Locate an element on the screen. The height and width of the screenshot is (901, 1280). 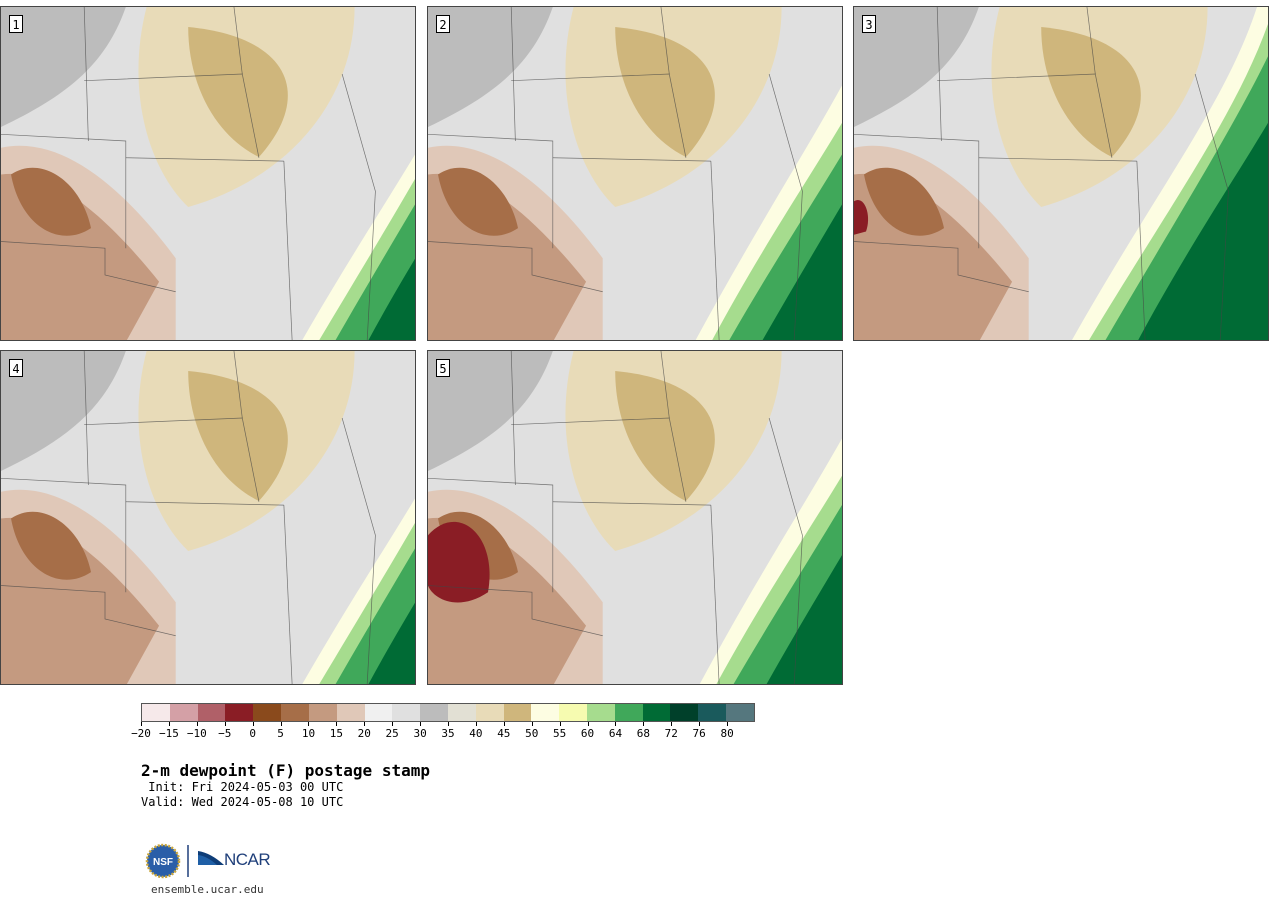
website-url: ensemble.ucar.edu is located at coordinates (207, 889).